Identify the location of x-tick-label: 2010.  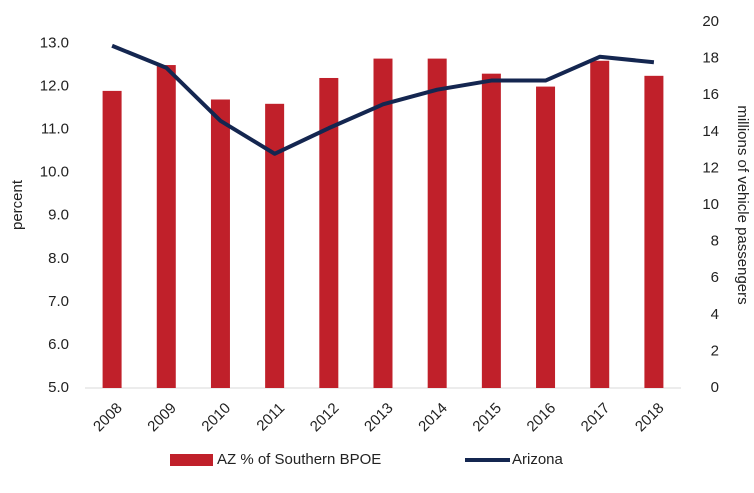
(216, 418).